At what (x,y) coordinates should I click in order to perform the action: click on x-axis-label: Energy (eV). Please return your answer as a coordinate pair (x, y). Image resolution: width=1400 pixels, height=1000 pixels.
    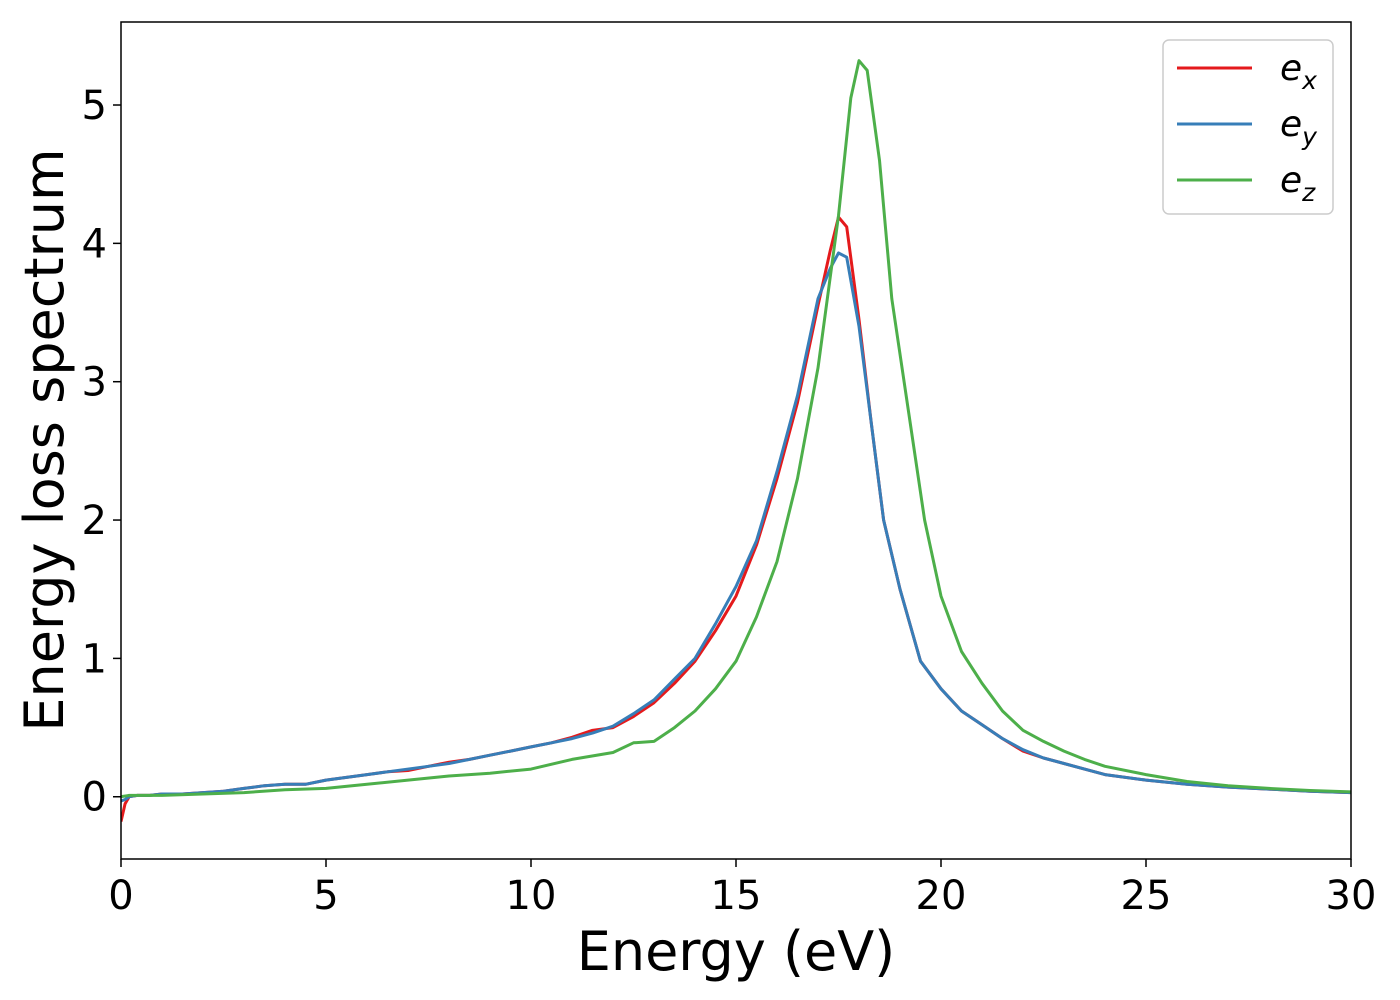
    Looking at the image, I should click on (736, 951).